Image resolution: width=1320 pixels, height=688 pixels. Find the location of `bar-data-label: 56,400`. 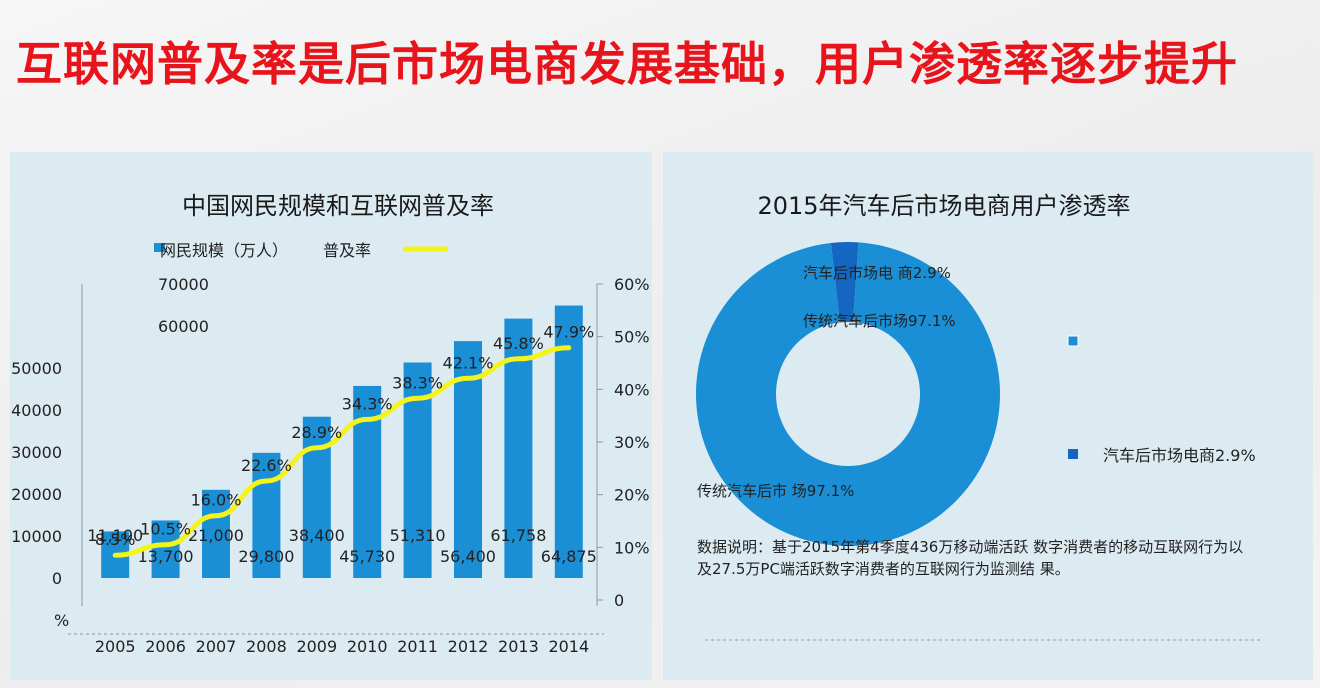

bar-data-label: 56,400 is located at coordinates (468, 556).